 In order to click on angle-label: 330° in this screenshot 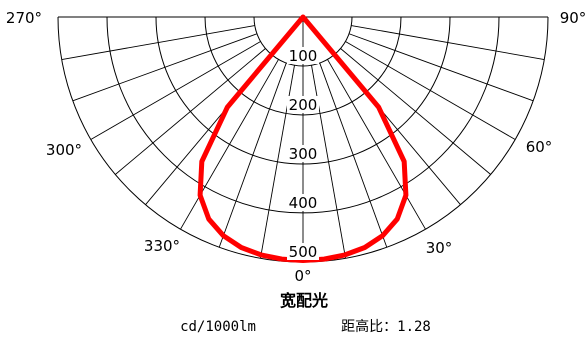, I will do `click(162, 246)`.